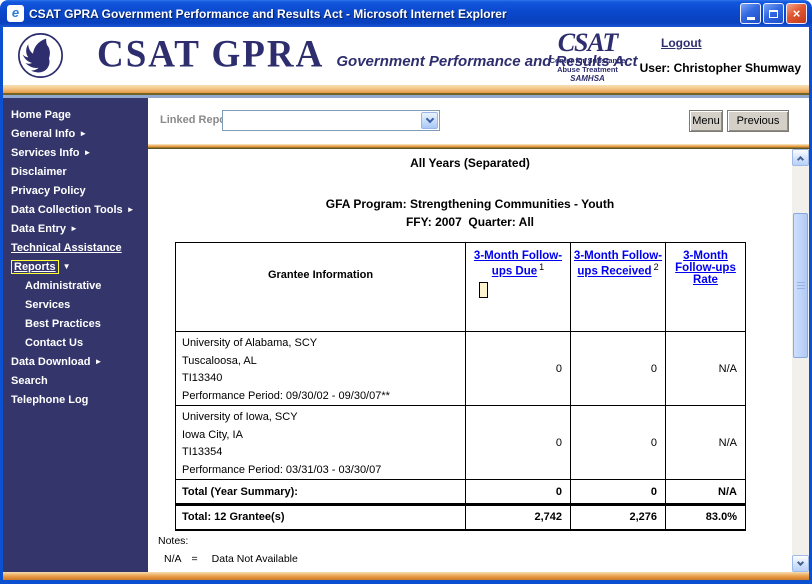 The height and width of the screenshot is (584, 812). Describe the element at coordinates (681, 43) in the screenshot. I see `logout-link: Logout` at that location.